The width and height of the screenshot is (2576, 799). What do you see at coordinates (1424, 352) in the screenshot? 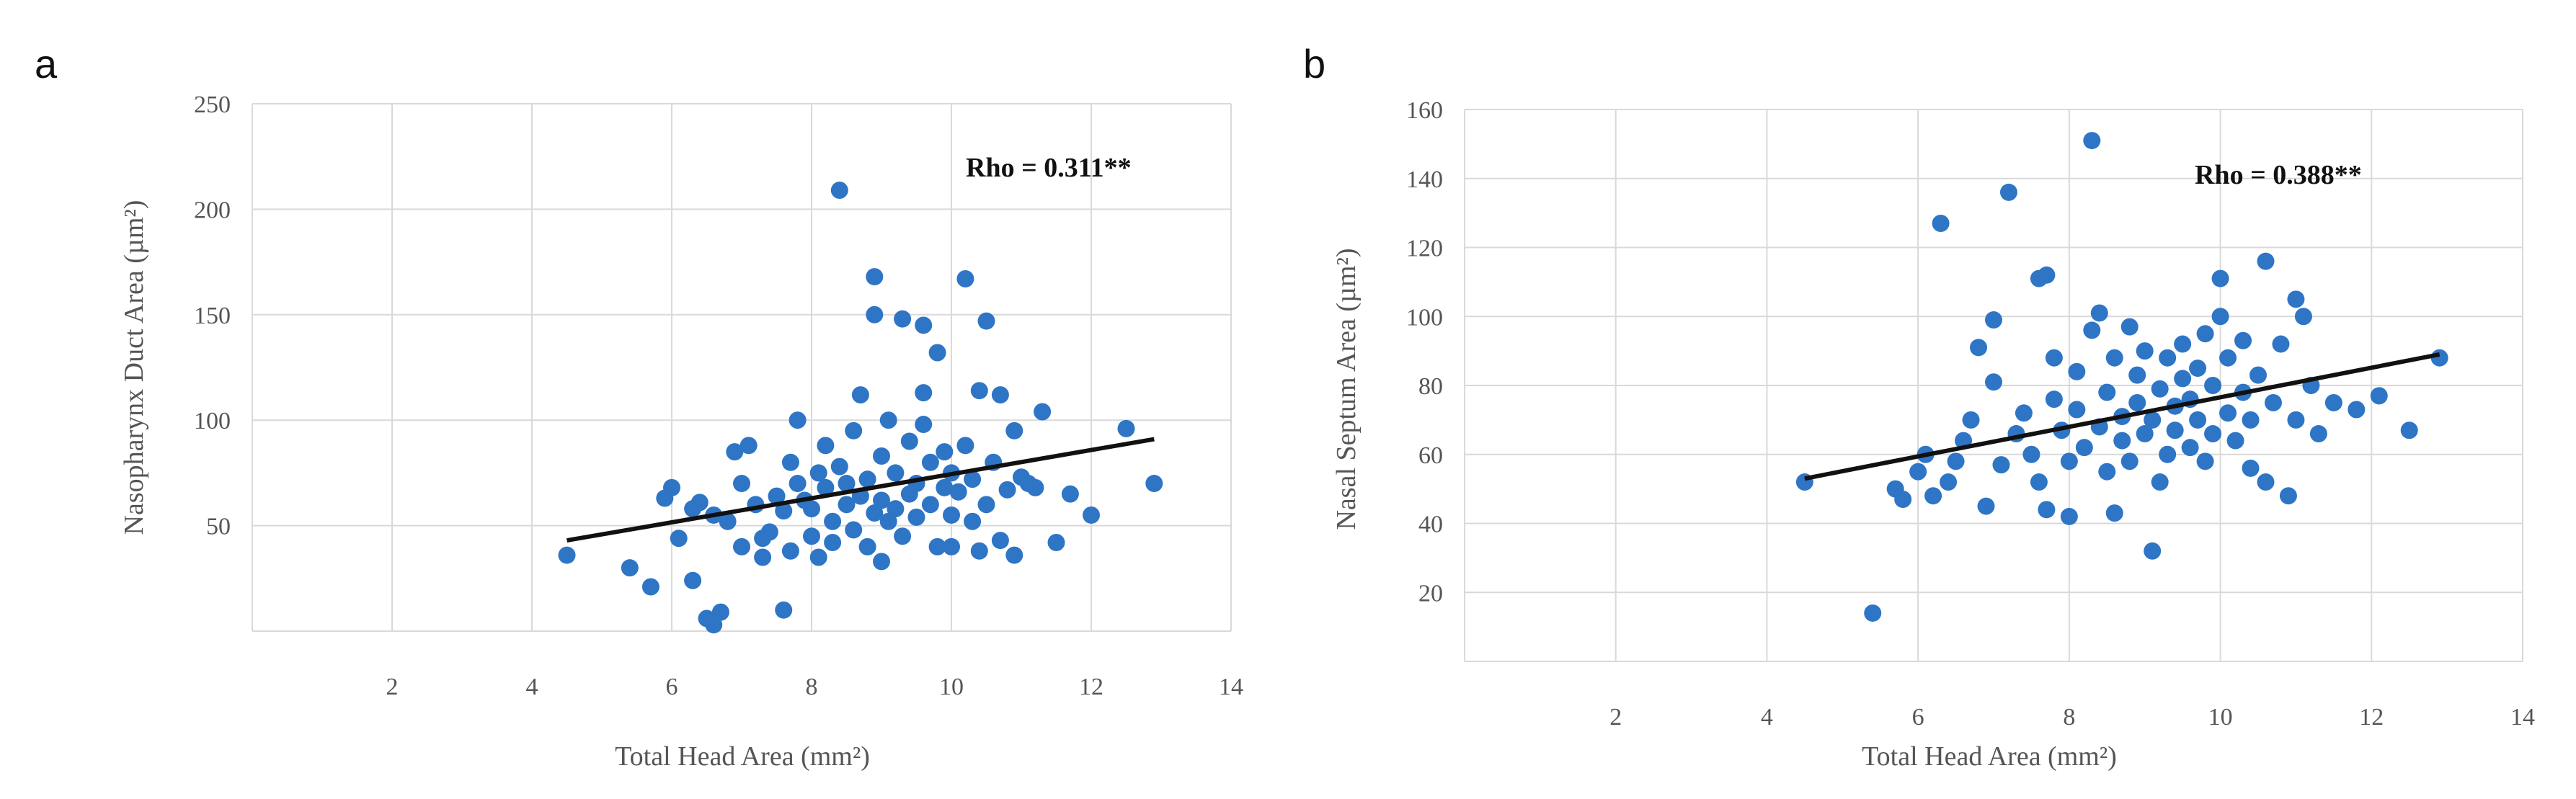
I see `y-tick-labels-b: 20 40 60 80 100 120 140 160` at bounding box center [1424, 352].